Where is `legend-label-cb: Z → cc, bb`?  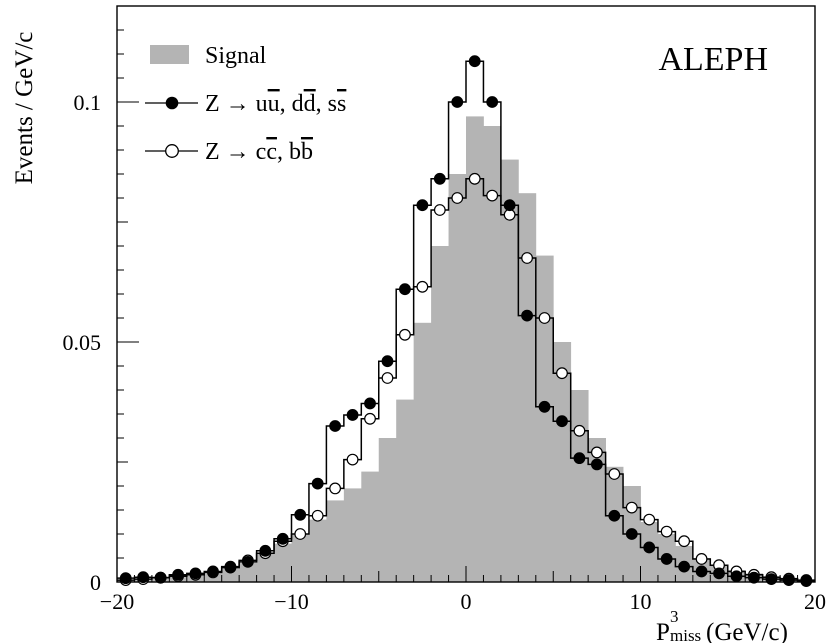 legend-label-cb: Z → cc, bb is located at coordinates (259, 152).